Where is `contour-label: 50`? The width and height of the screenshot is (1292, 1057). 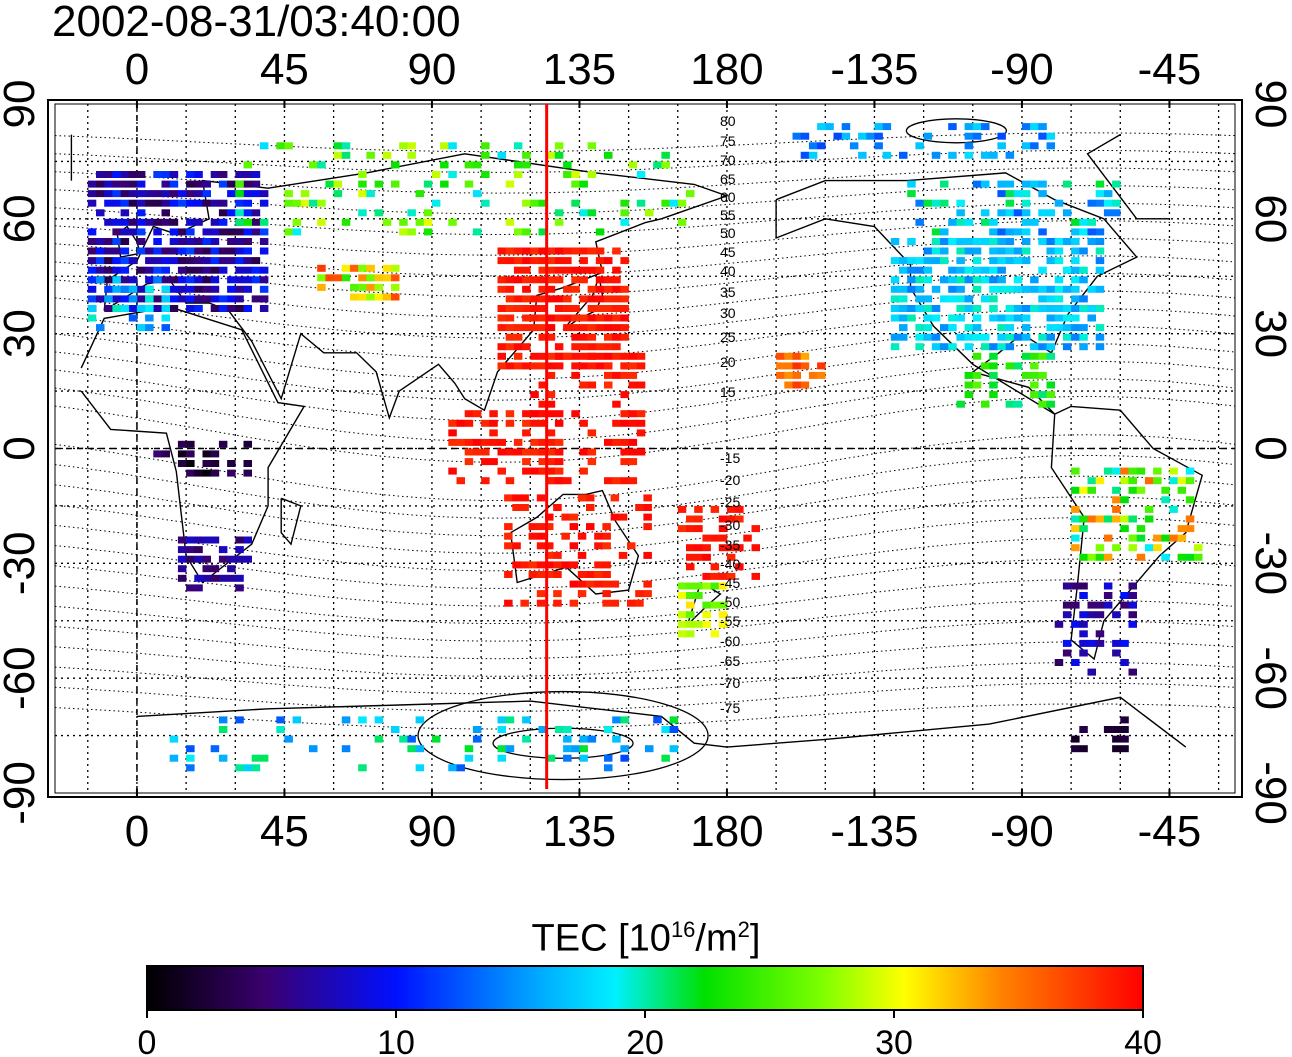
contour-label: 50 is located at coordinates (728, 233).